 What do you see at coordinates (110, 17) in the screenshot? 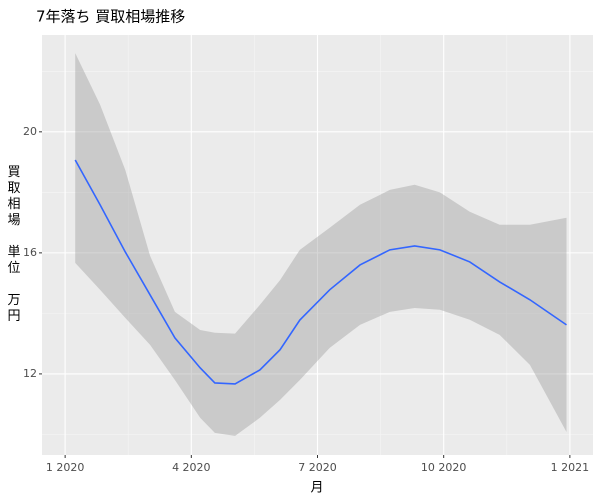
I see `chart-title: 7年落ち 買取相場推移` at bounding box center [110, 17].